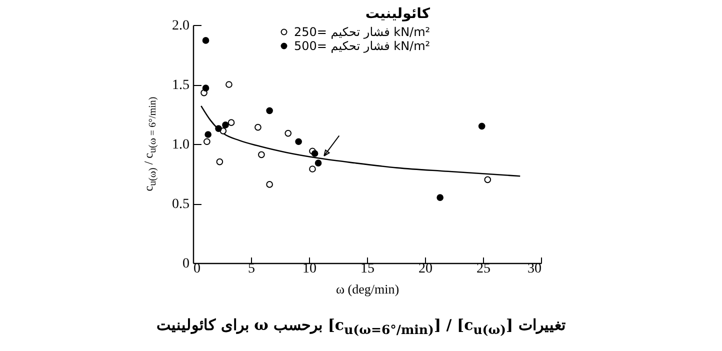 The height and width of the screenshot is (351, 722). What do you see at coordinates (181, 85) in the screenshot?
I see `y-tick-label: 1.5` at bounding box center [181, 85].